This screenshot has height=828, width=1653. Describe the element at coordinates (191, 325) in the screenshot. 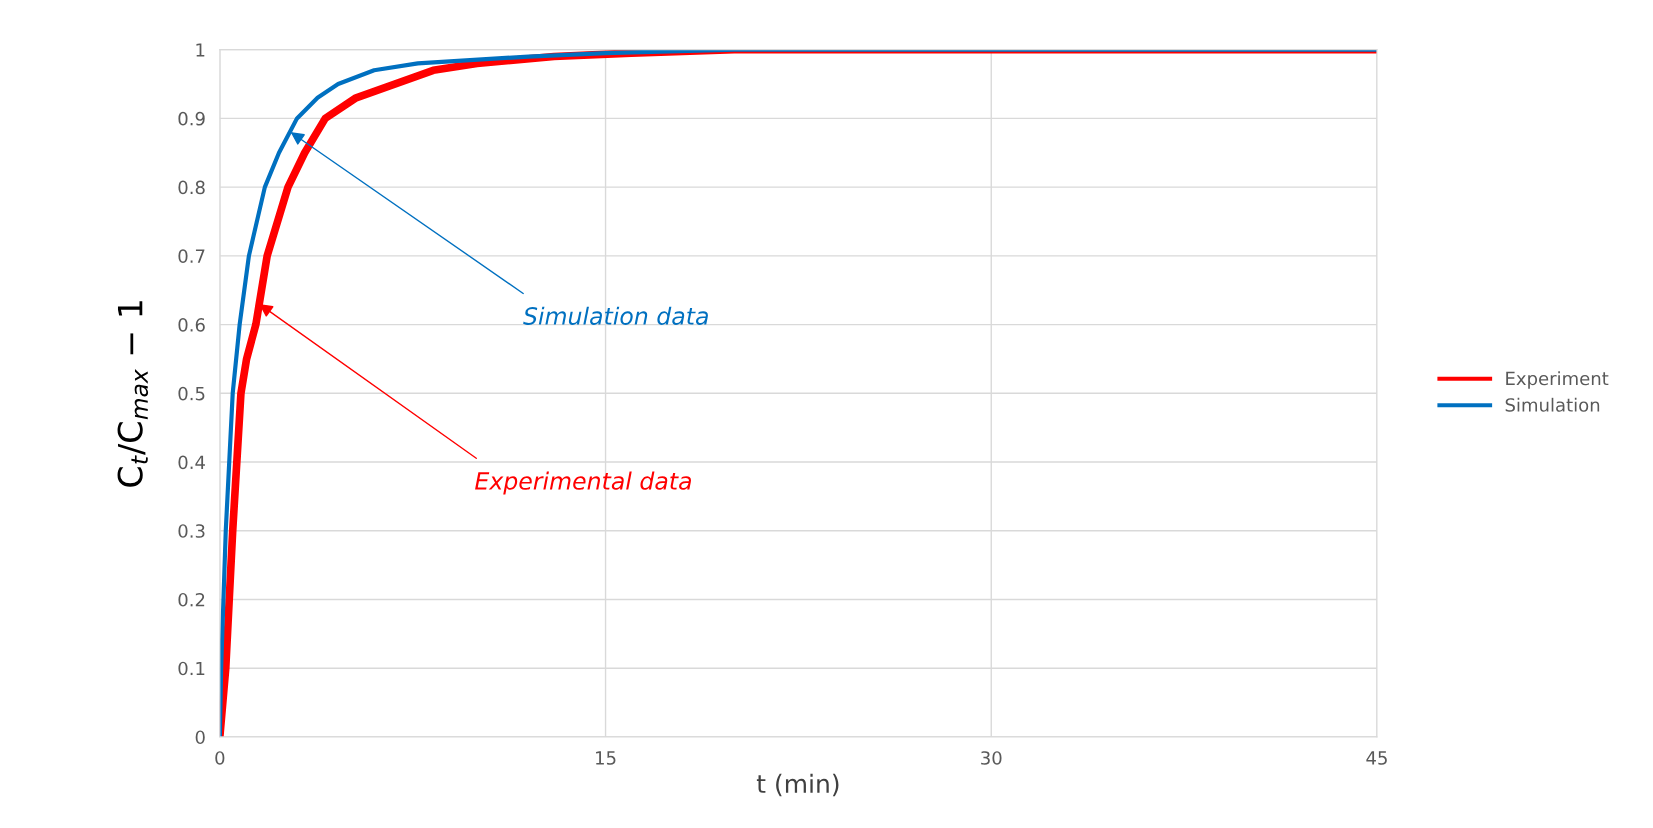

I see `y-tick-label: 0.6` at that location.